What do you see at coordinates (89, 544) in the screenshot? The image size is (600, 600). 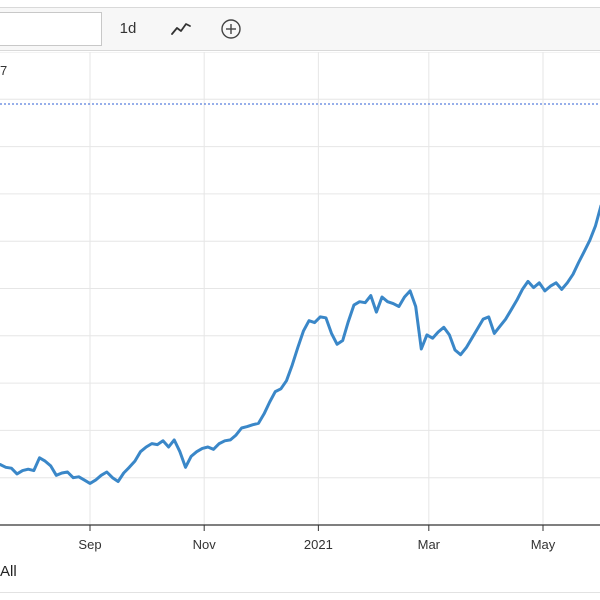 I see `x-tick-label: Sep` at bounding box center [89, 544].